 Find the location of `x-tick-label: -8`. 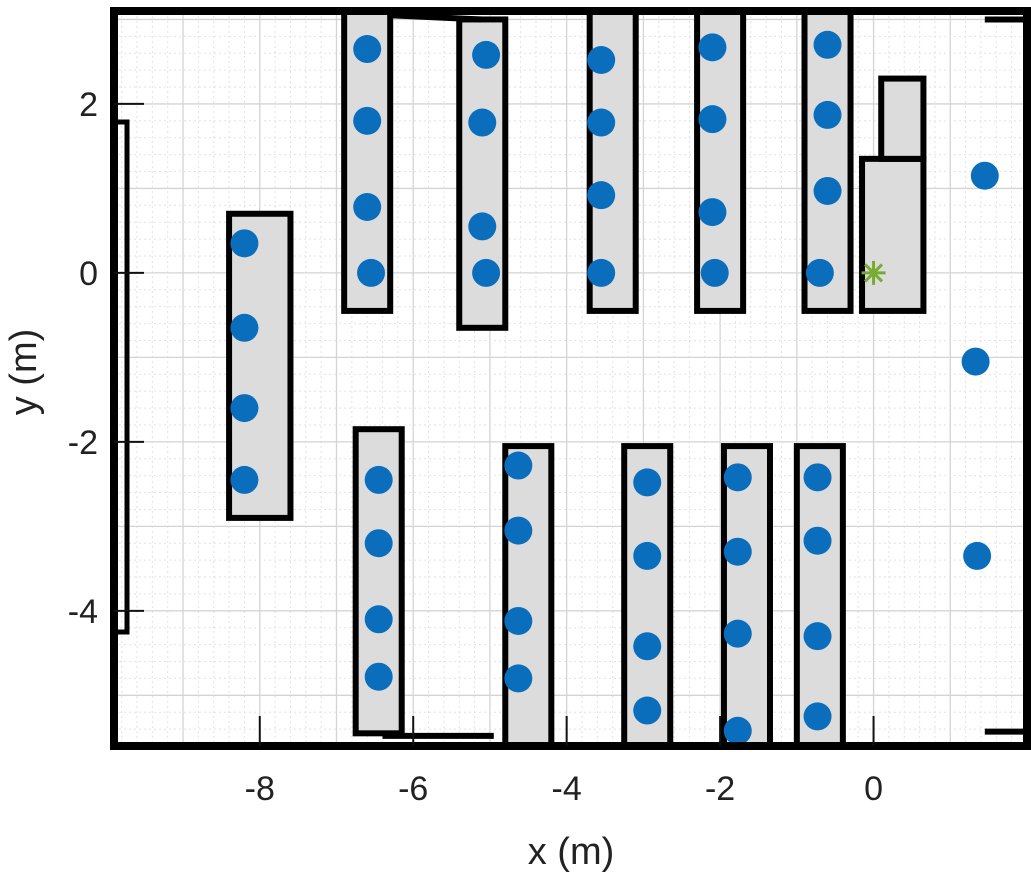

x-tick-label: -8 is located at coordinates (260, 789).